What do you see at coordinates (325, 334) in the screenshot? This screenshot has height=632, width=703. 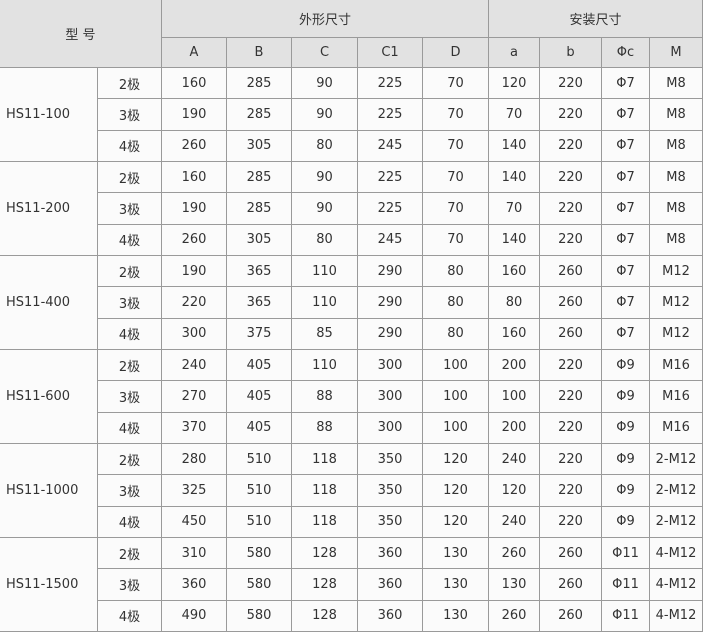 I see `value-cell: 85` at bounding box center [325, 334].